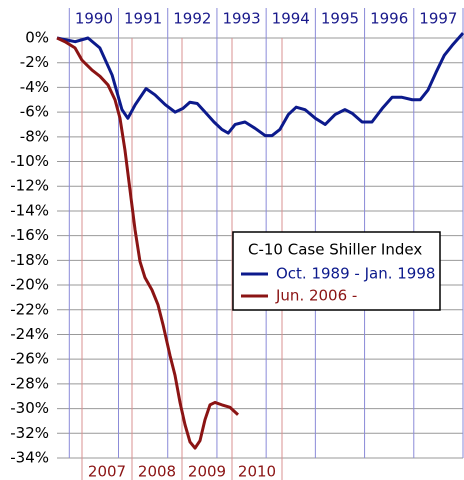  Describe the element at coordinates (389, 19) in the screenshot. I see `x-tick-label: 1996` at that location.